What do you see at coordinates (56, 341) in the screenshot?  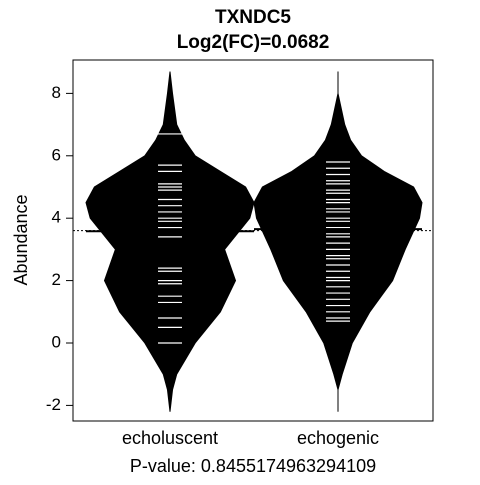 I see `y-tick-label: 0` at bounding box center [56, 341].